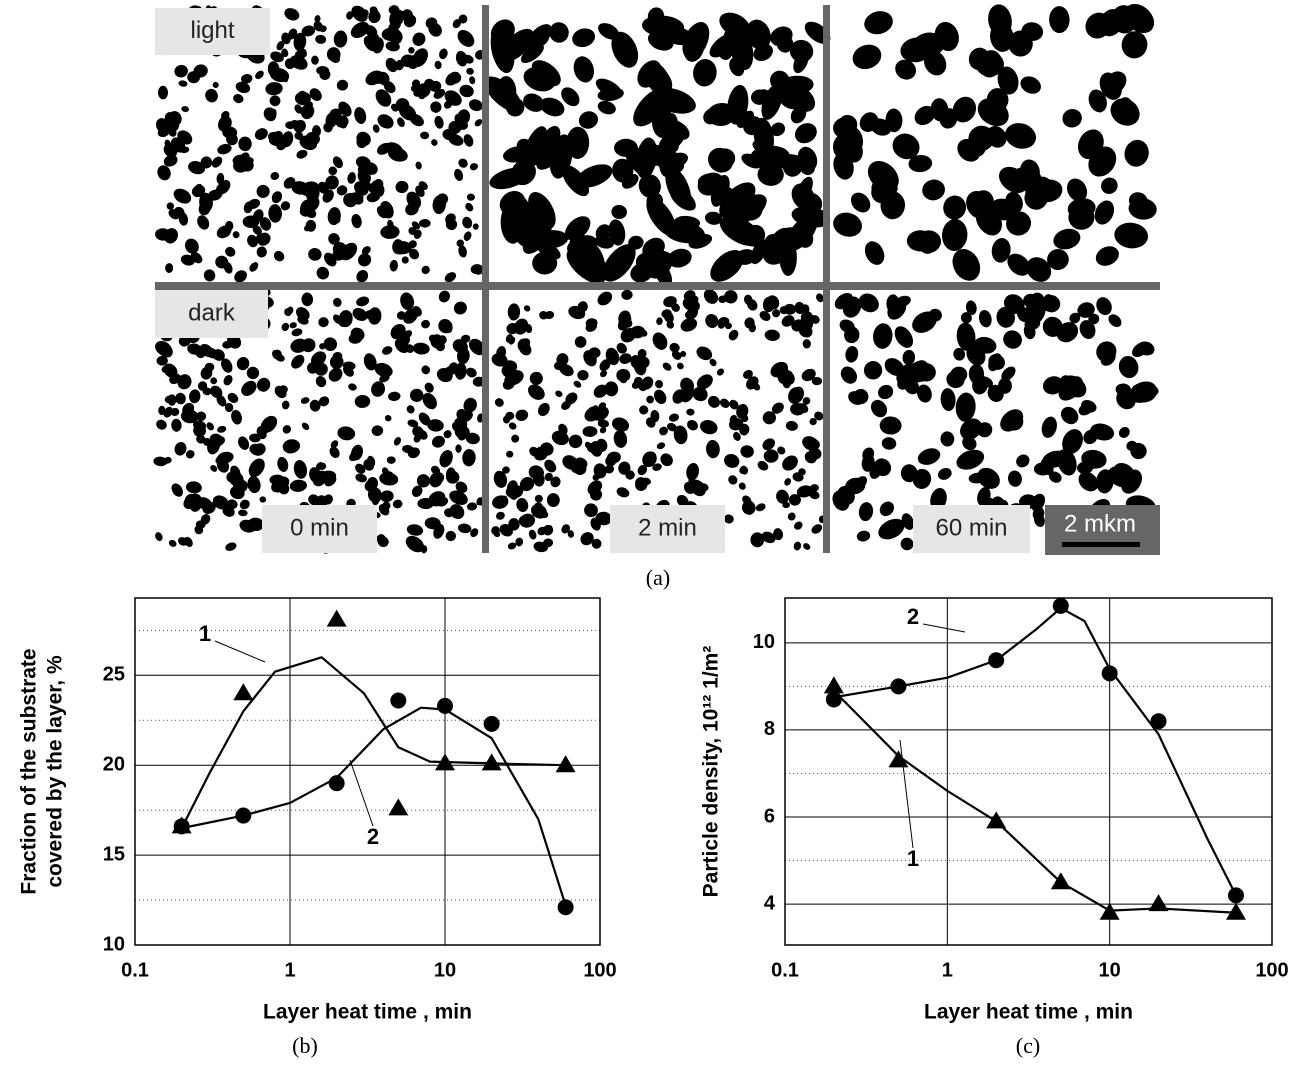  I want to click on x-axis-label: Layer heat time , min, so click(1028, 1012).